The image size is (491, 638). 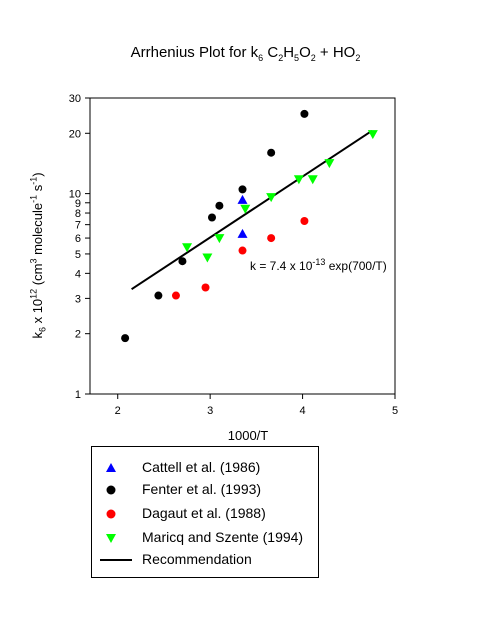 What do you see at coordinates (205, 560) in the screenshot?
I see `legend-item-recommendation: Recommendation` at bounding box center [205, 560].